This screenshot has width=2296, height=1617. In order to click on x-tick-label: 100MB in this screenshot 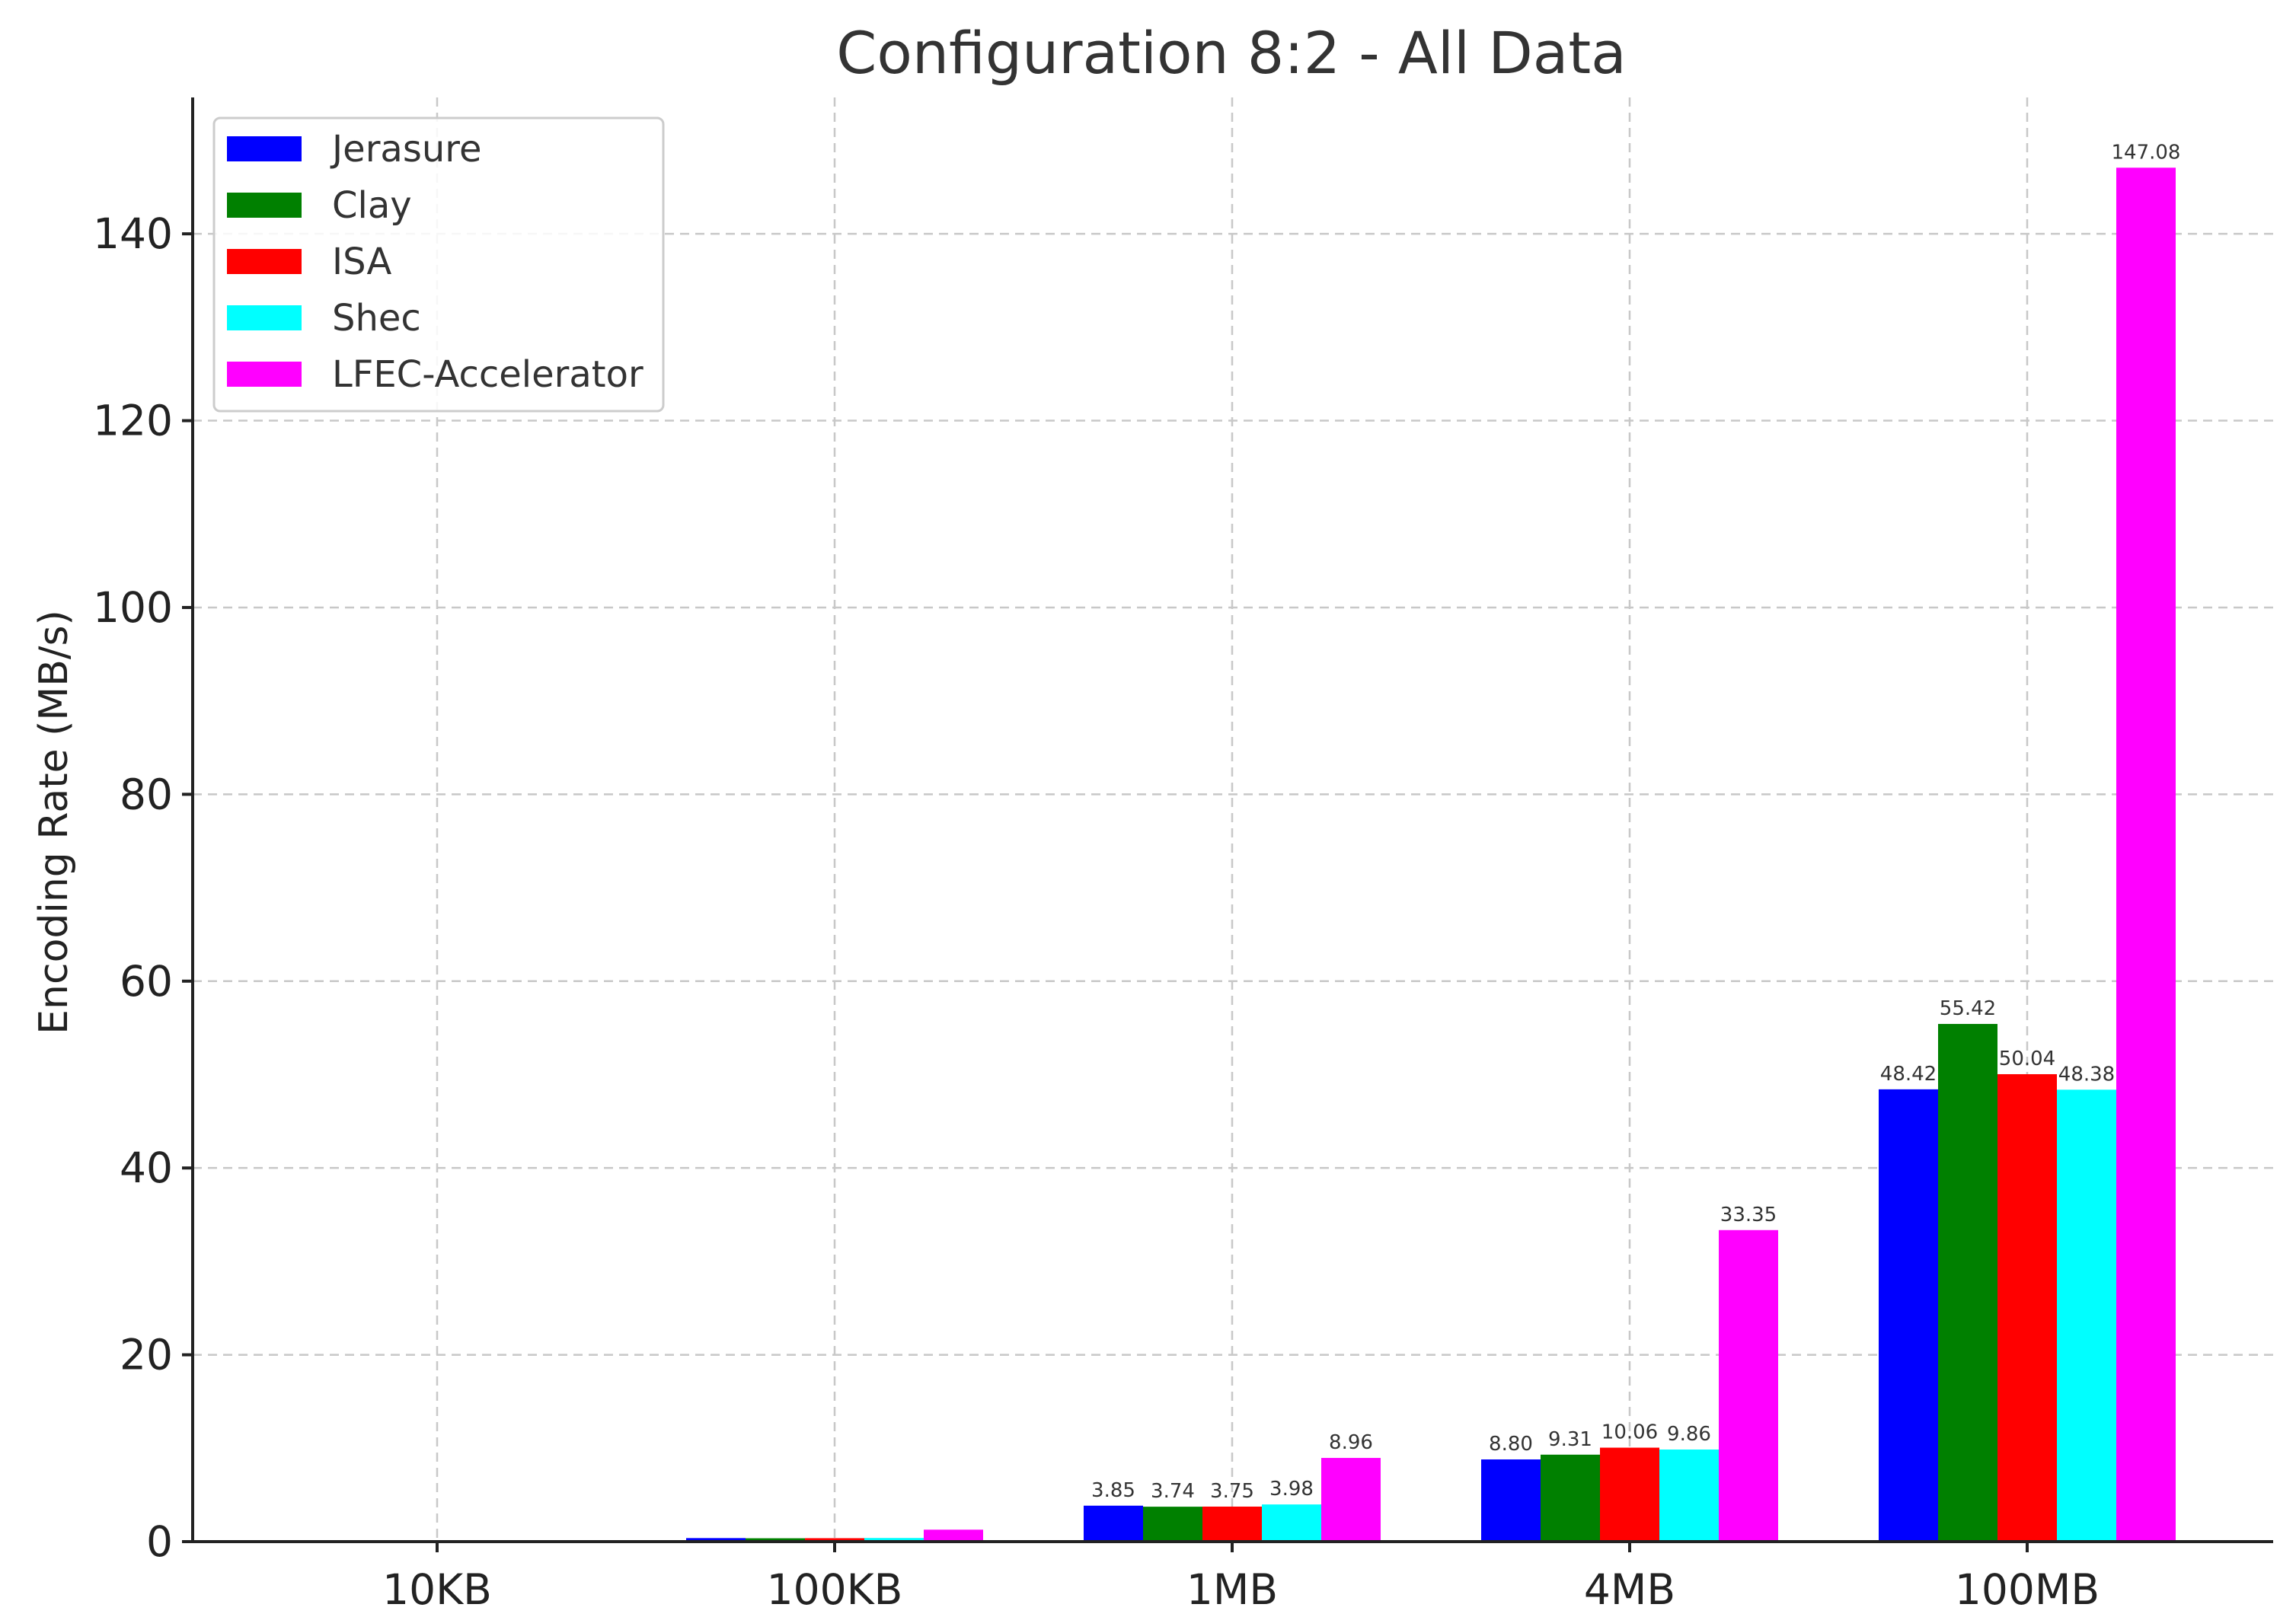, I will do `click(2028, 1589)`.